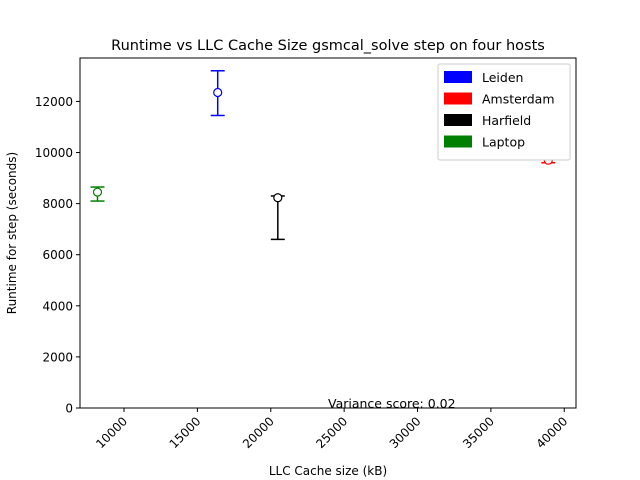 The width and height of the screenshot is (640, 480). Describe the element at coordinates (502, 77) in the screenshot. I see `legend-label: Leiden` at that location.